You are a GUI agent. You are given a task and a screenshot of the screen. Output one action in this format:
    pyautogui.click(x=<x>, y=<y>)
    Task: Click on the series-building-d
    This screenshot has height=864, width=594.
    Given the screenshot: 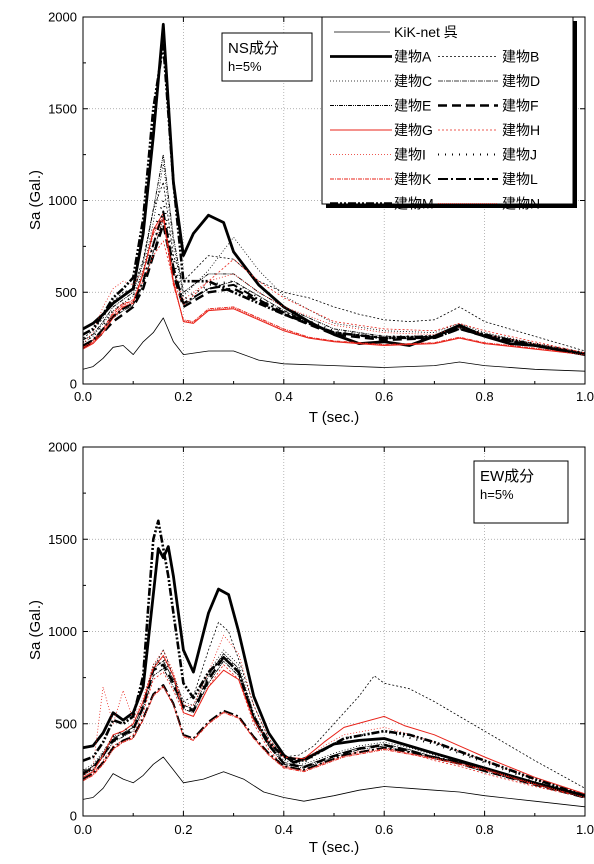 What is the action you would take?
    pyautogui.click(x=334, y=725)
    